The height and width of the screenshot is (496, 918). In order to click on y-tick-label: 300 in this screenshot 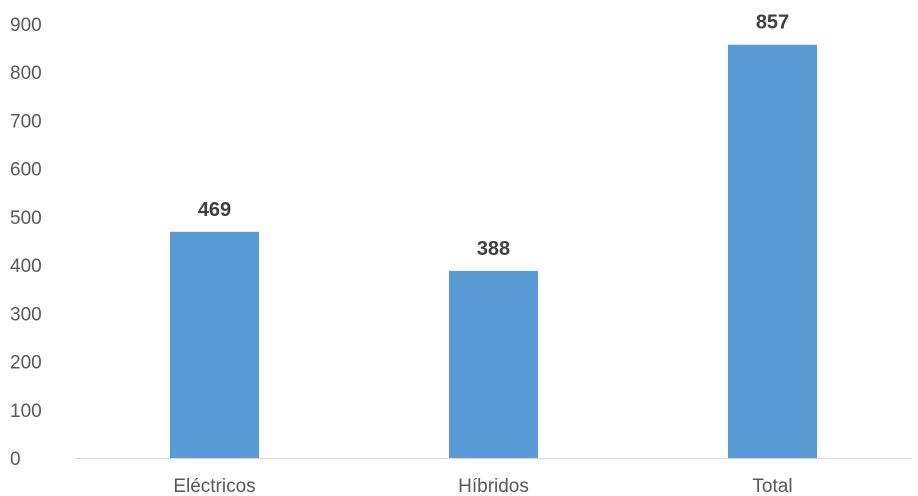, I will do `click(26, 314)`.